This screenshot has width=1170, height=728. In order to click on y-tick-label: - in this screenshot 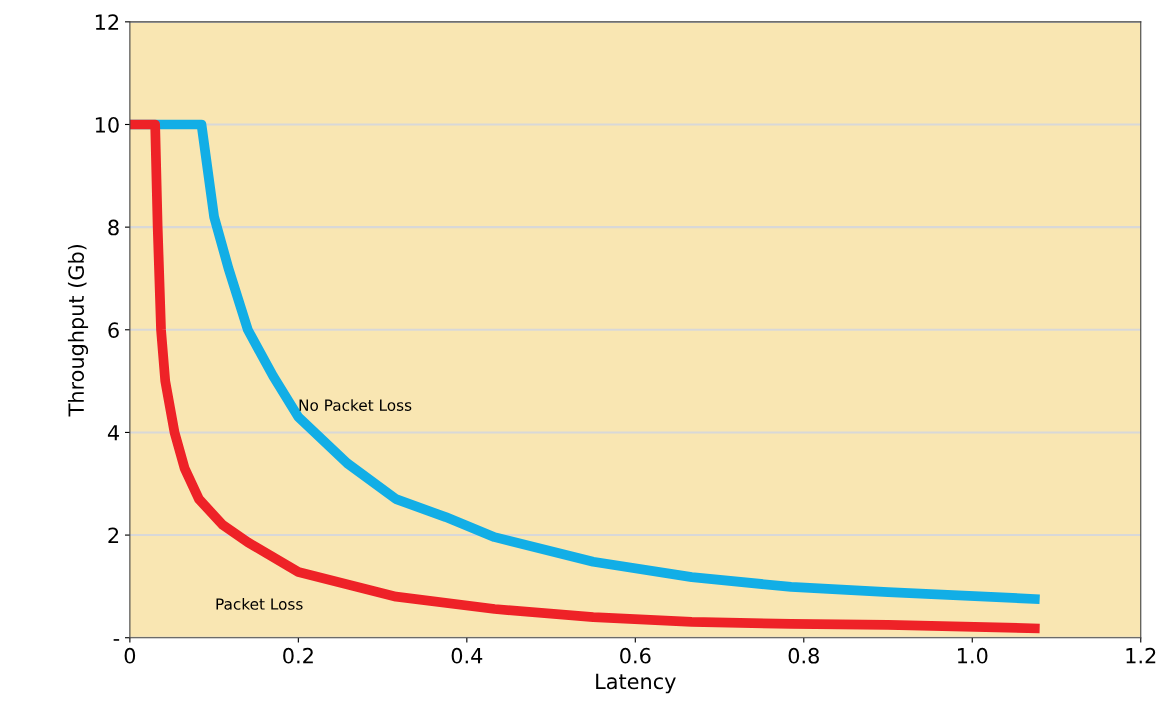, I will do `click(116, 640)`.